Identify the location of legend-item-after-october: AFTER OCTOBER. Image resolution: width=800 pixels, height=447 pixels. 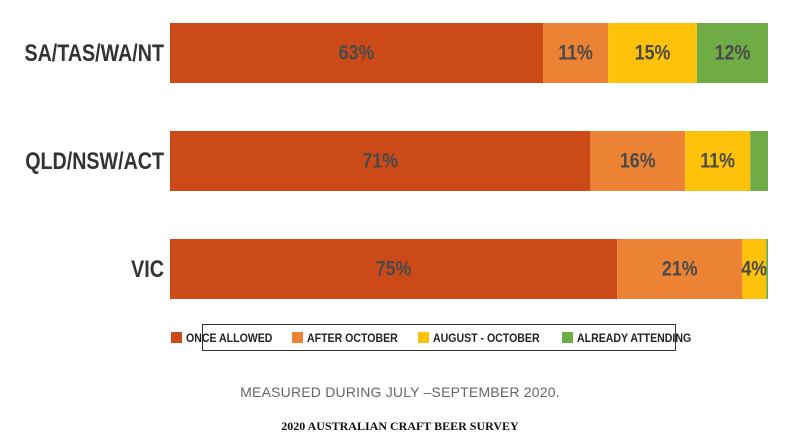
(351, 338).